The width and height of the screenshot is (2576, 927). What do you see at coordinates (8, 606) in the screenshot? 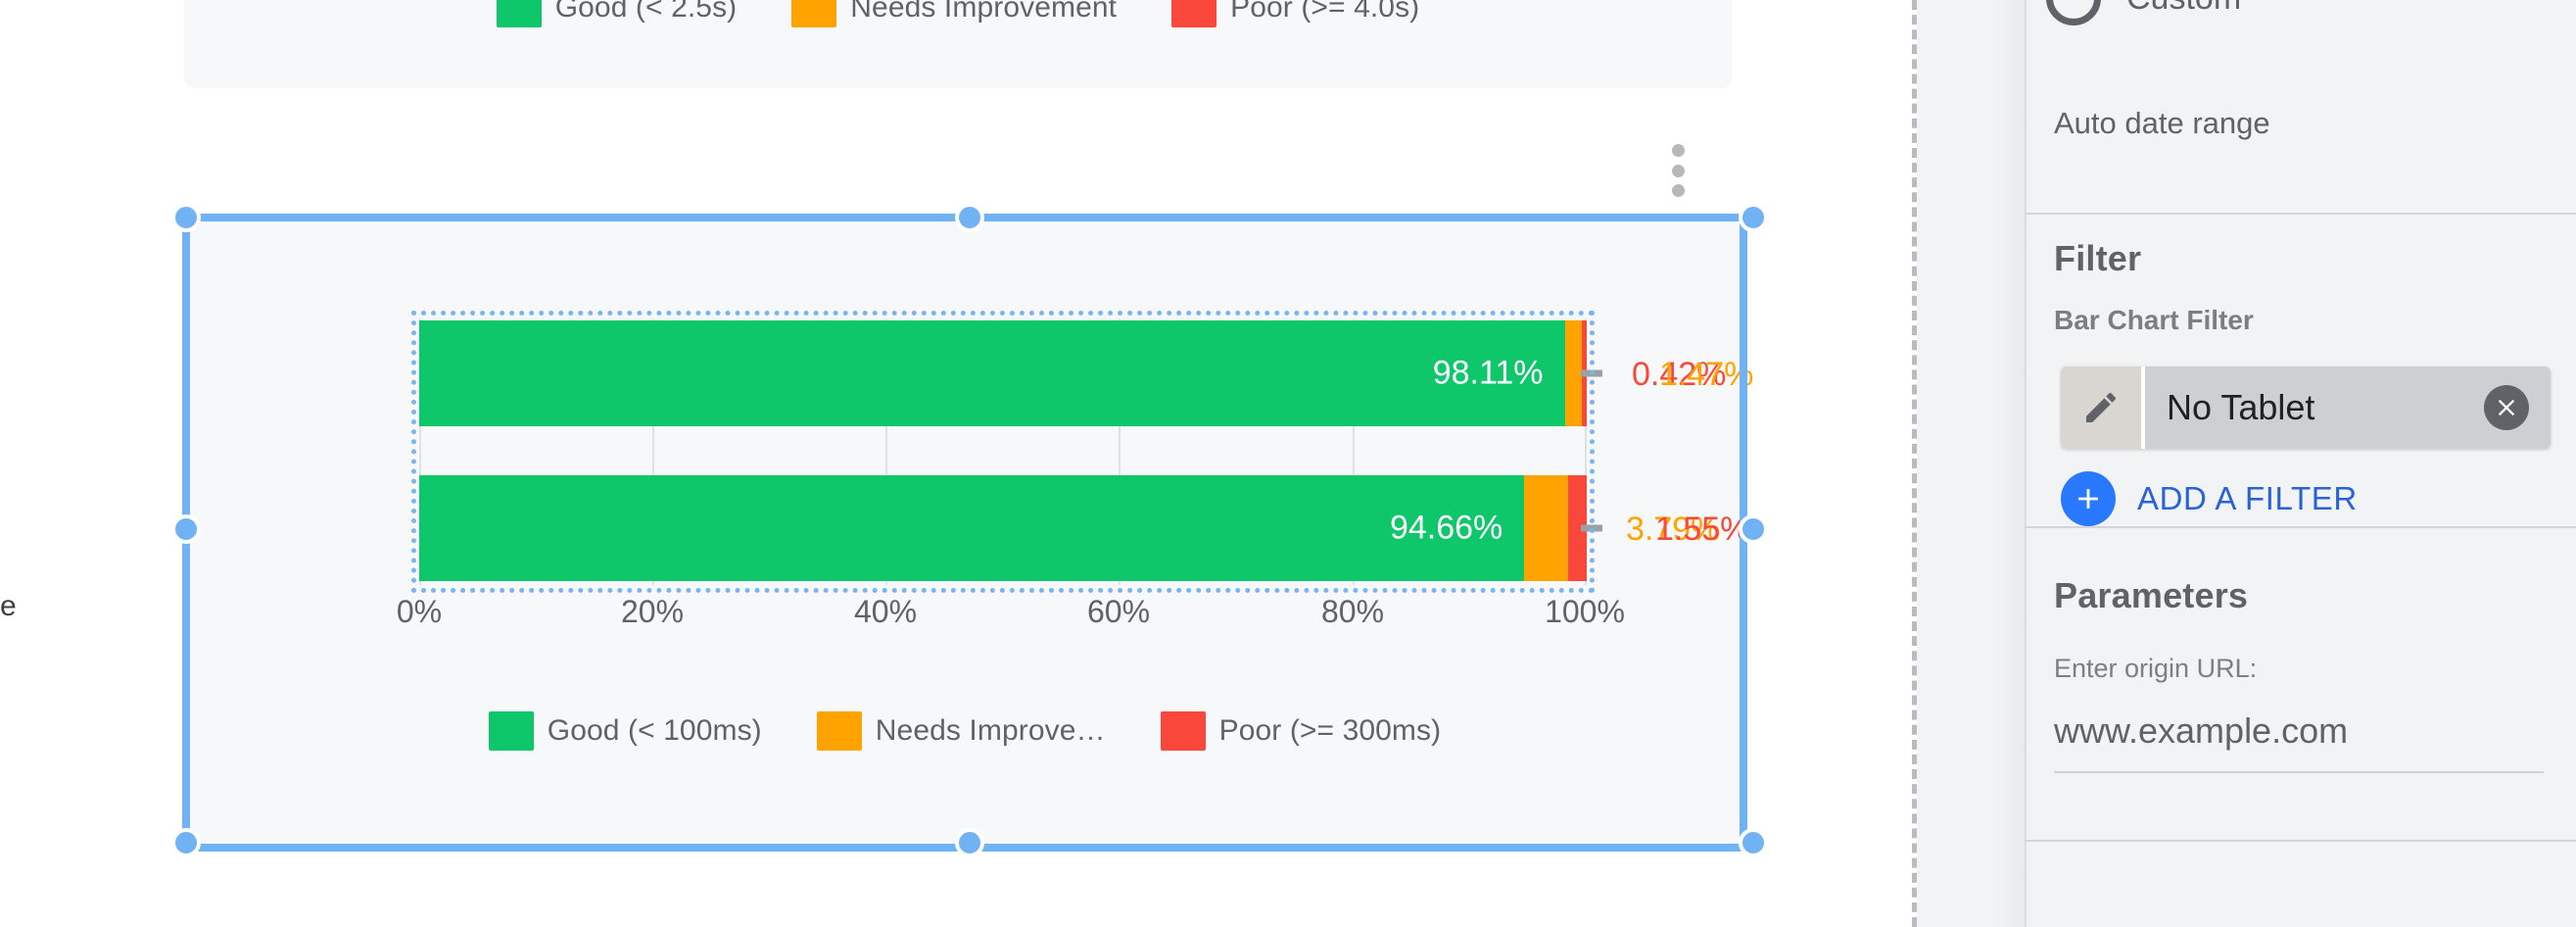
I see `canvas-edge-text-fragment: e` at bounding box center [8, 606].